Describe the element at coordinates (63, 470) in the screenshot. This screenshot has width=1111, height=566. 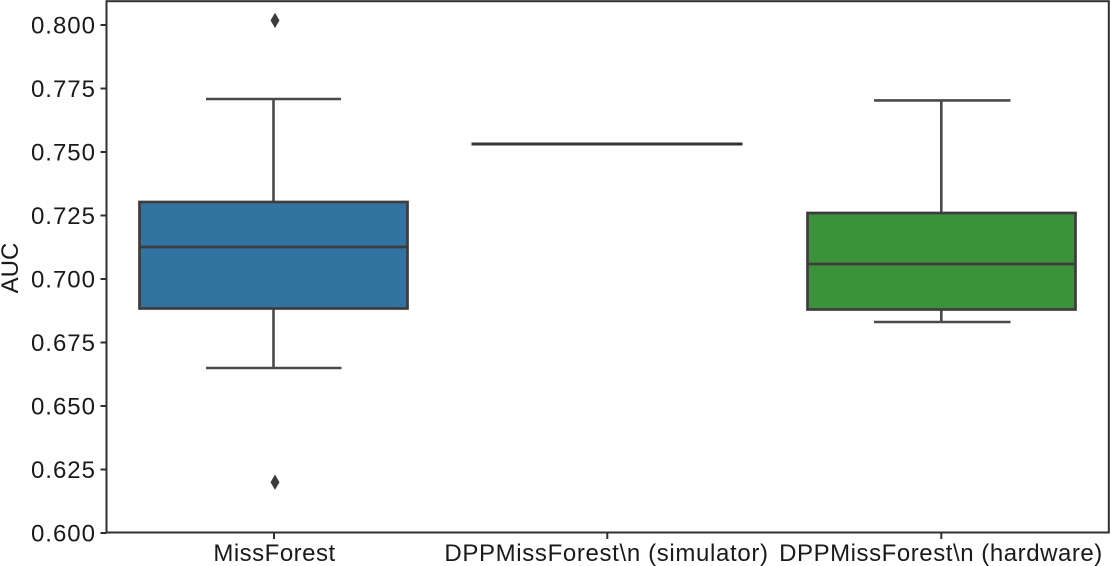
I see `svg-text: 0.625` at that location.